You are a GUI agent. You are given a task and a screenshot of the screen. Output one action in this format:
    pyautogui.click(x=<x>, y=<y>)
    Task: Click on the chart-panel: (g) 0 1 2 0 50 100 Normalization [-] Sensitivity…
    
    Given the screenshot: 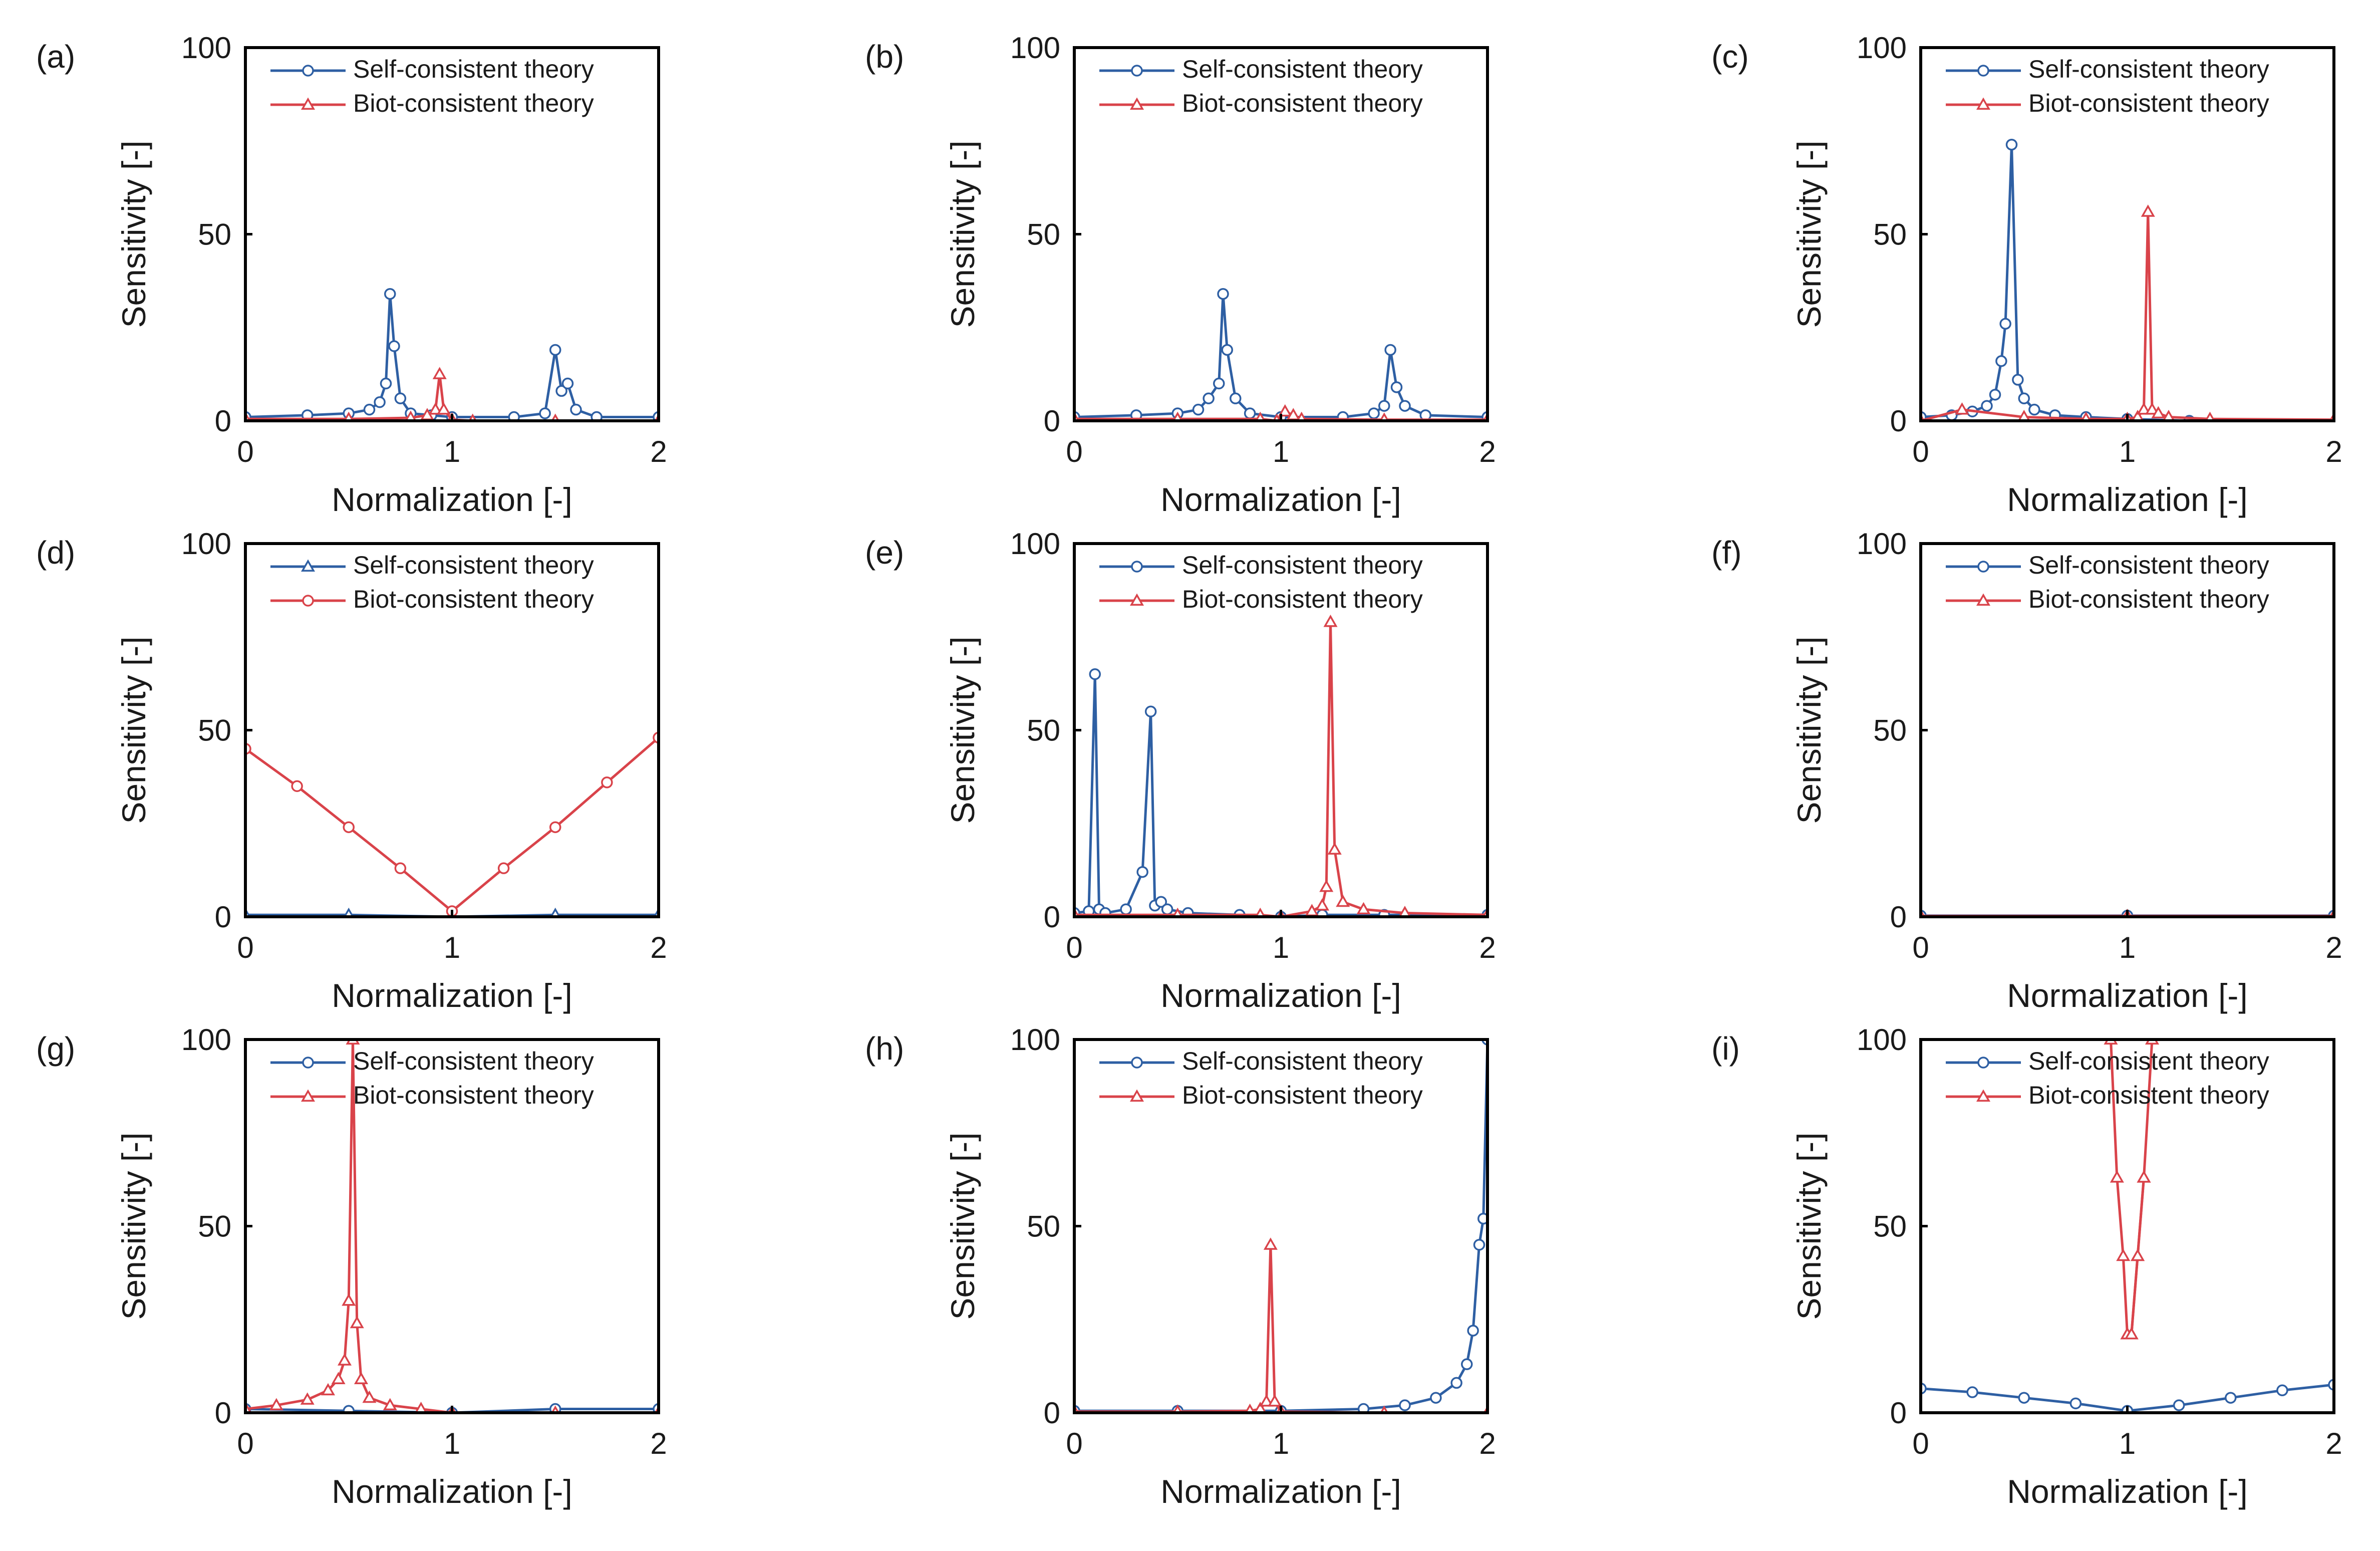 What is the action you would take?
    pyautogui.click(x=351, y=1266)
    